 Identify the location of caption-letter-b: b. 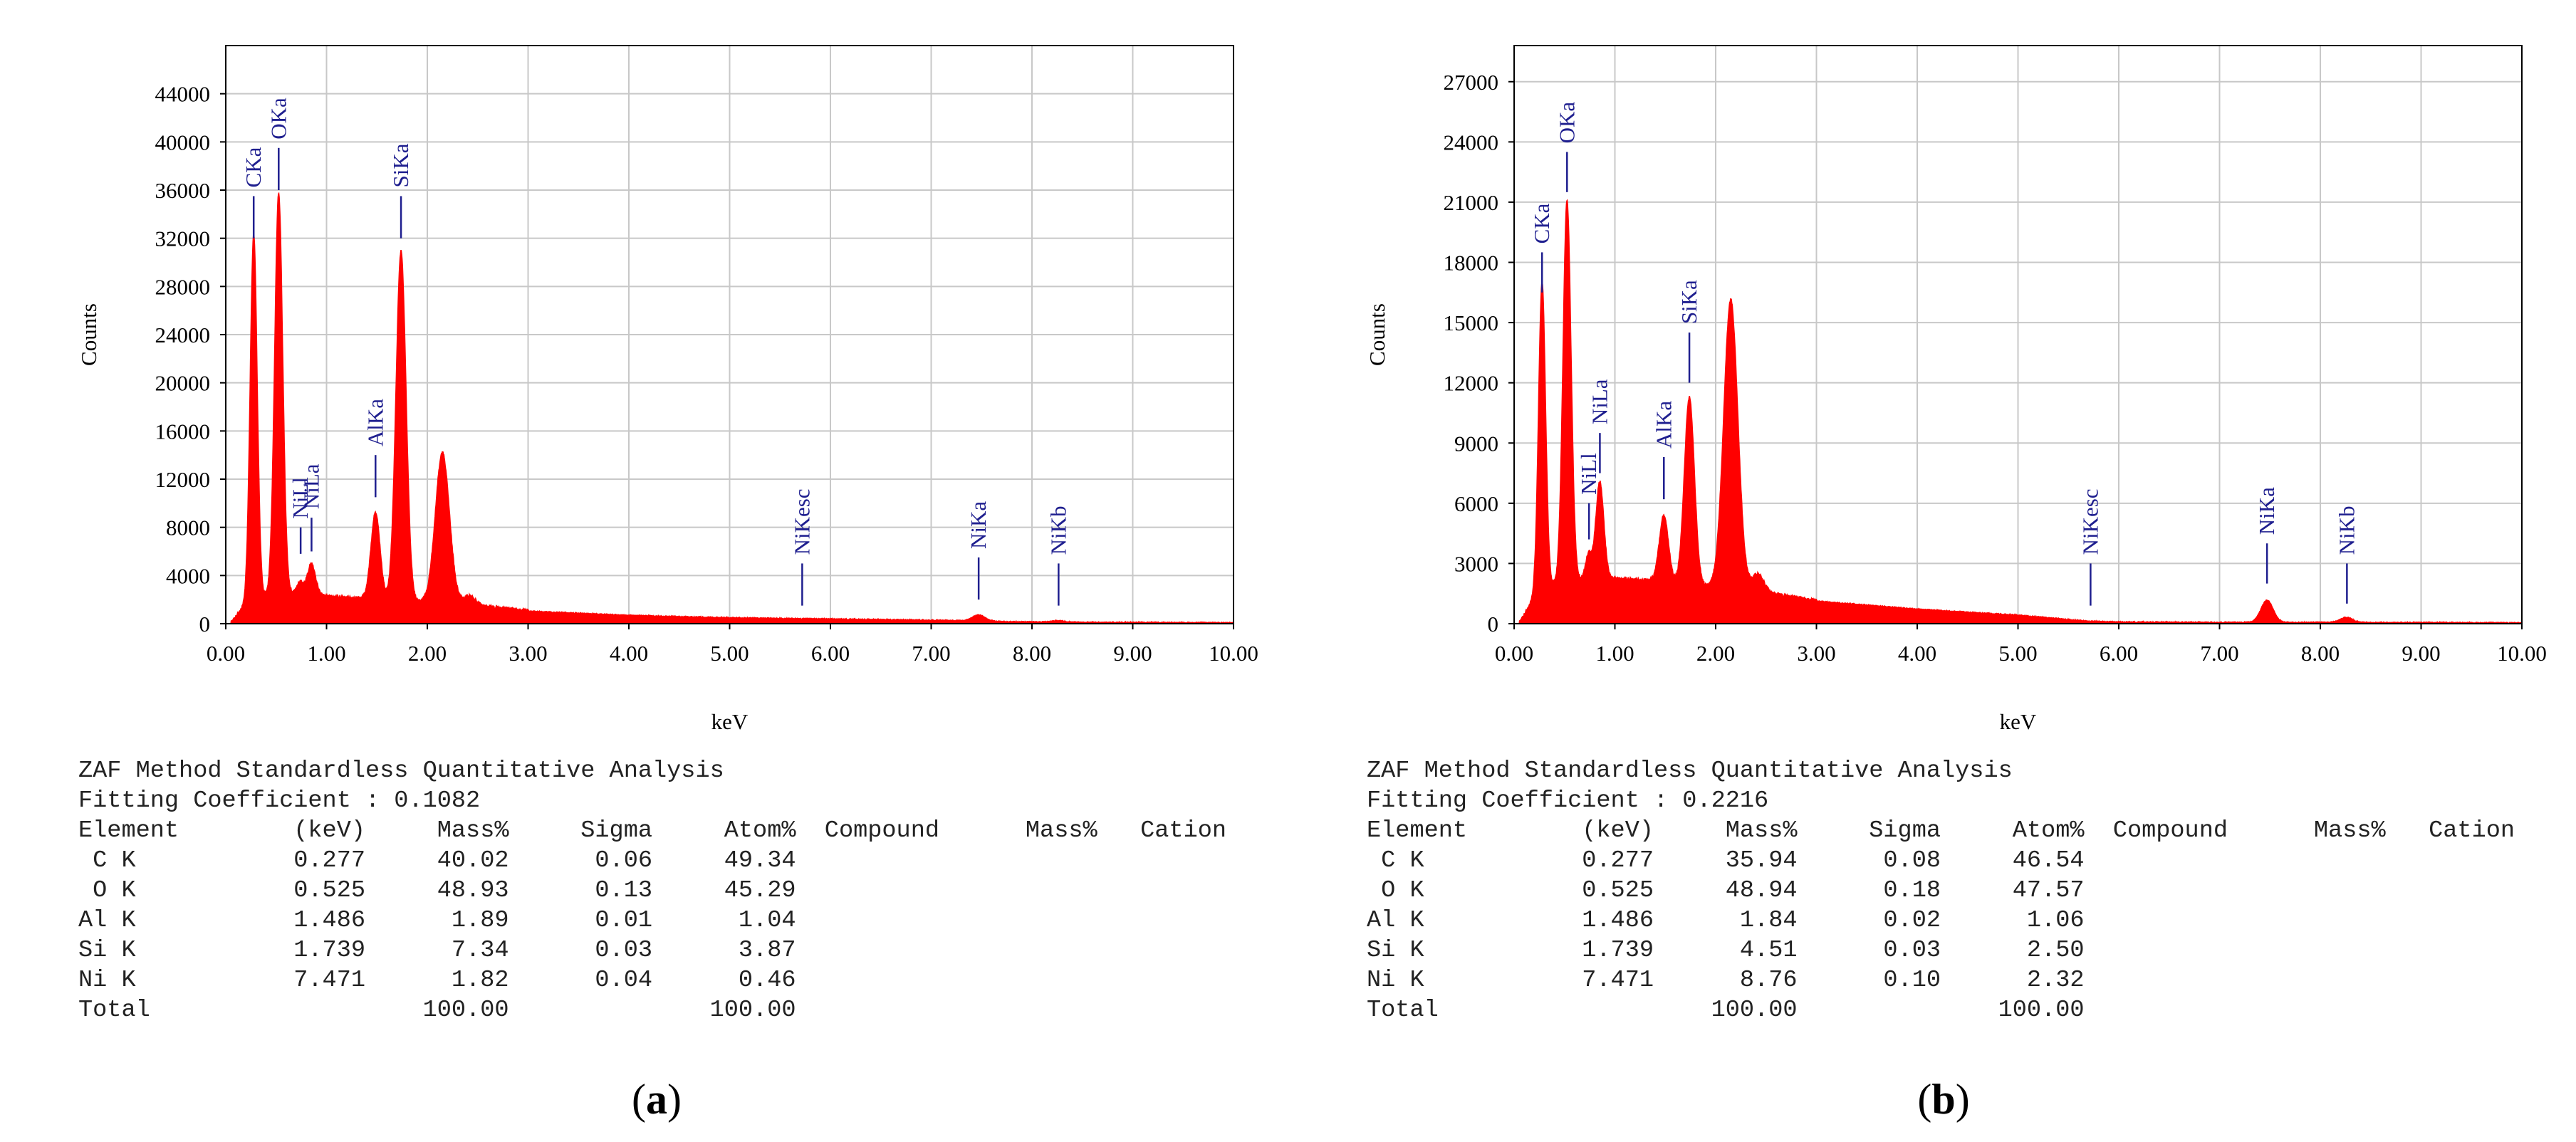
(1943, 1099).